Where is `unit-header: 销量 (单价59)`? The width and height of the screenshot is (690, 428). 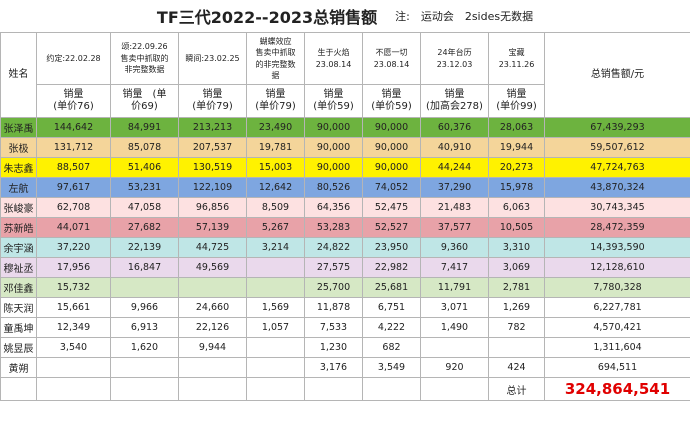
unit-header: 销量 (单价59) is located at coordinates (391, 101).